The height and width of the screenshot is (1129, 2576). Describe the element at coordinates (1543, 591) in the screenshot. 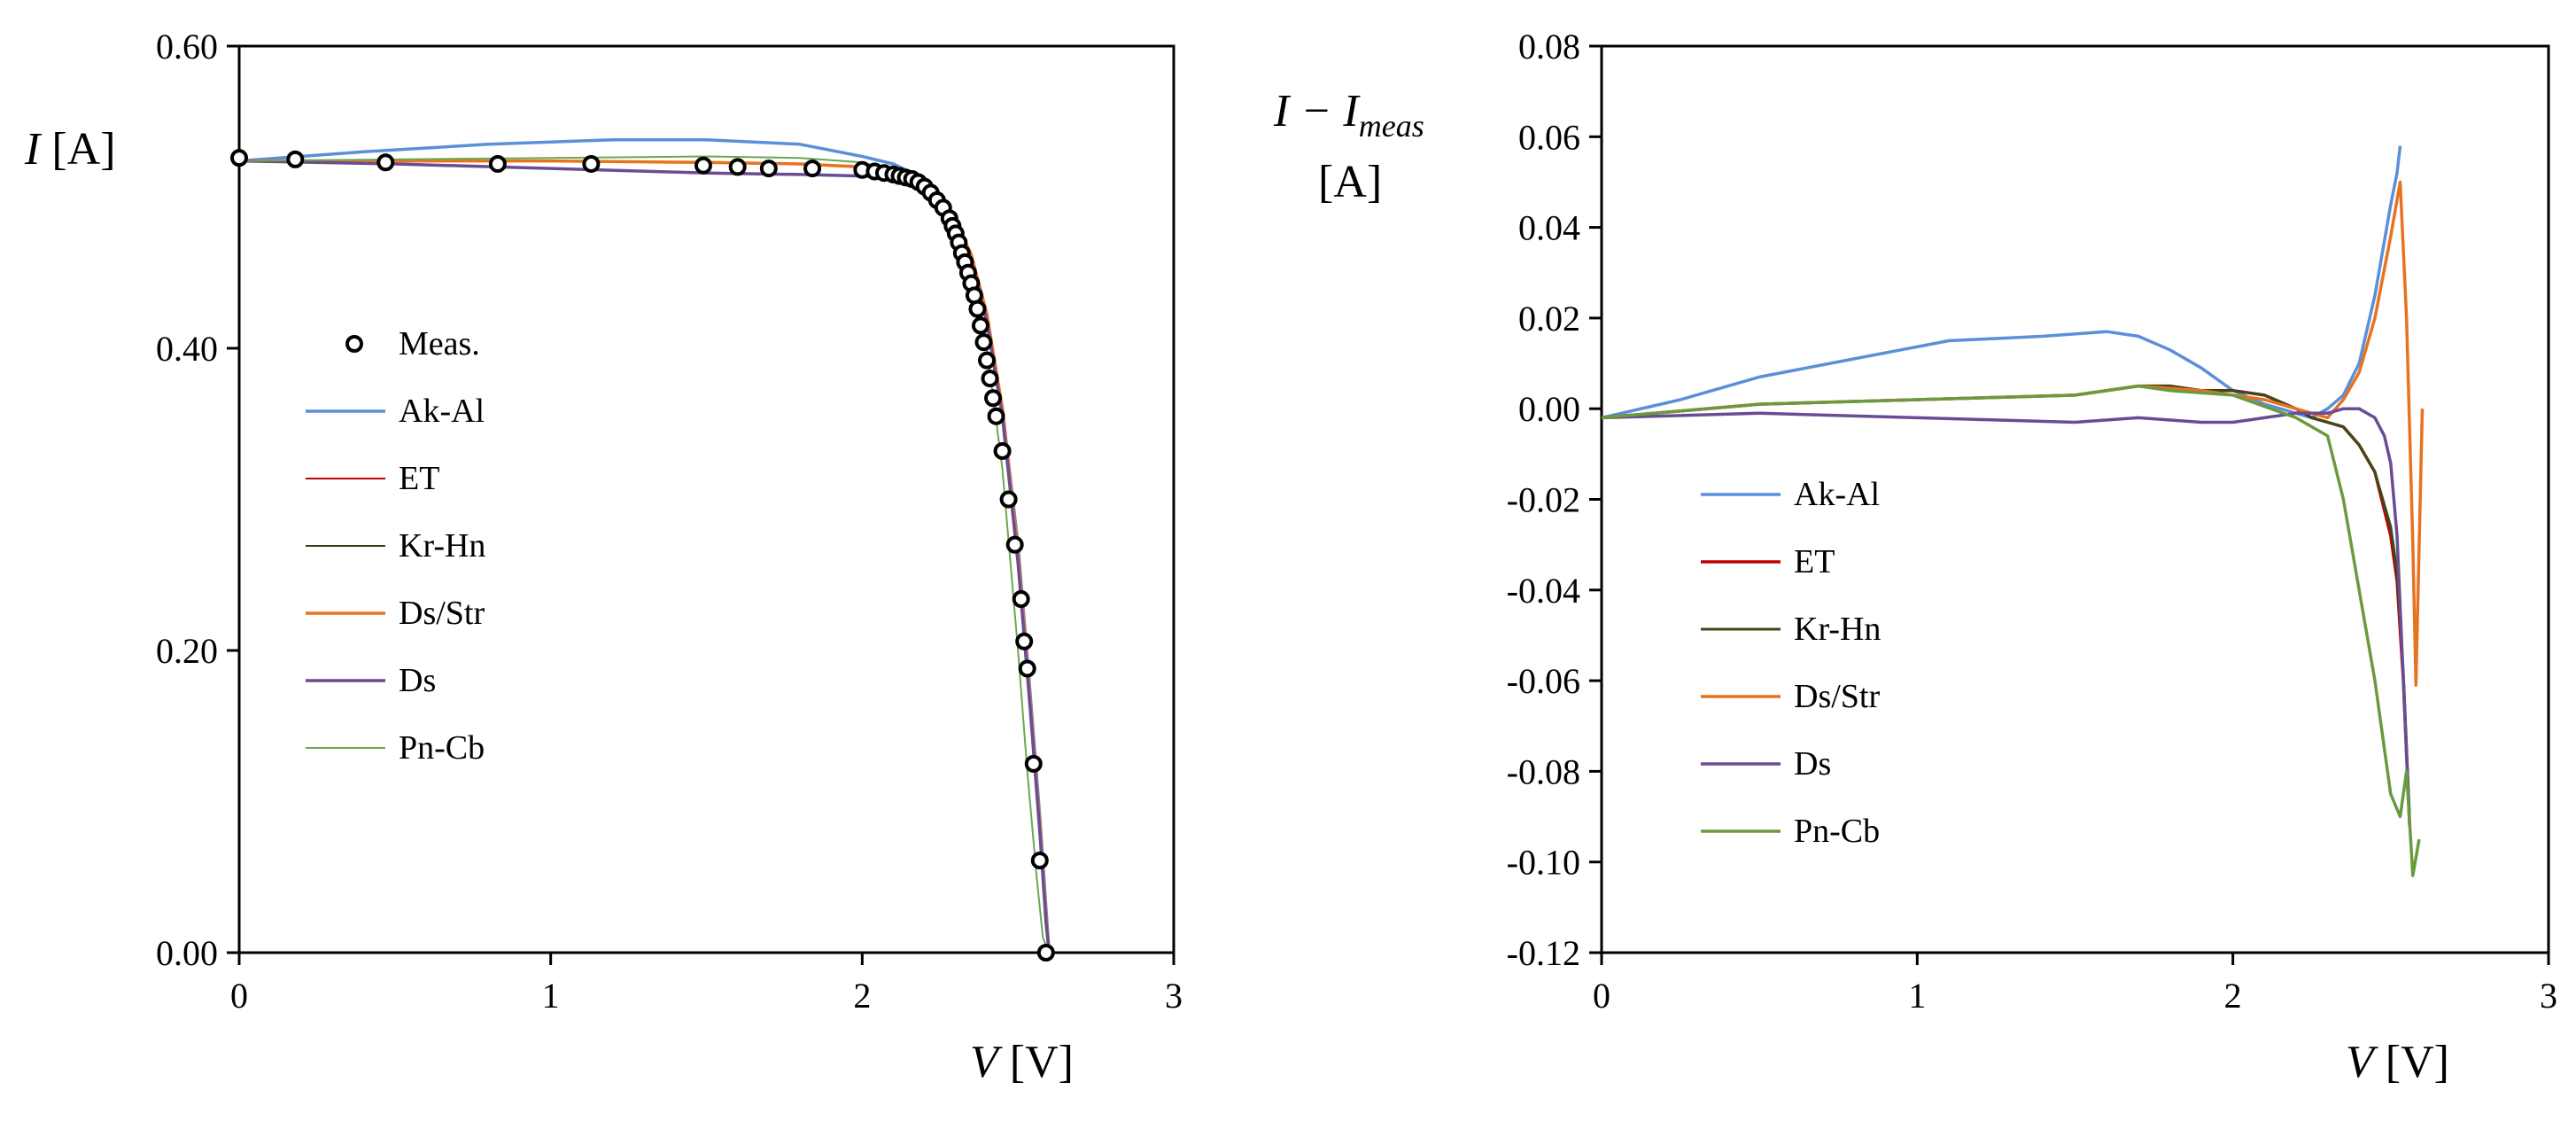

I see `y-tick-label: -0.04` at that location.